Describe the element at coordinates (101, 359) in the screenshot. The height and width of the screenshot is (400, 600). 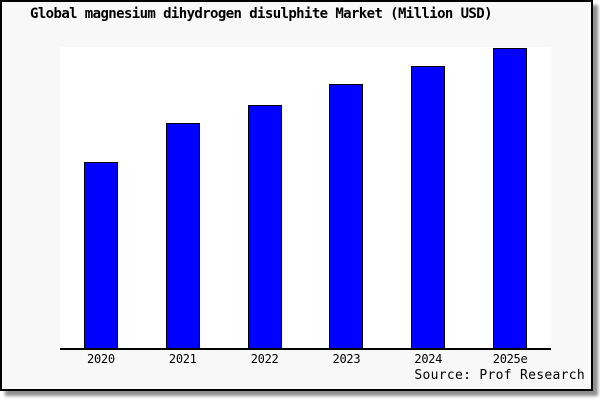
I see `x-tick-label-2020: 2020` at that location.